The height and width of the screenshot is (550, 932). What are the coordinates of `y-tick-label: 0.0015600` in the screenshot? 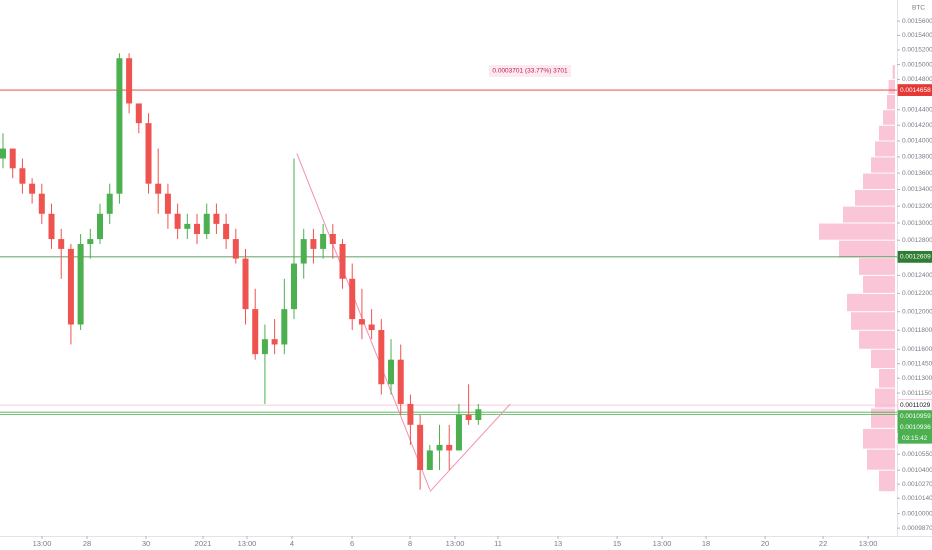 It's located at (917, 21).